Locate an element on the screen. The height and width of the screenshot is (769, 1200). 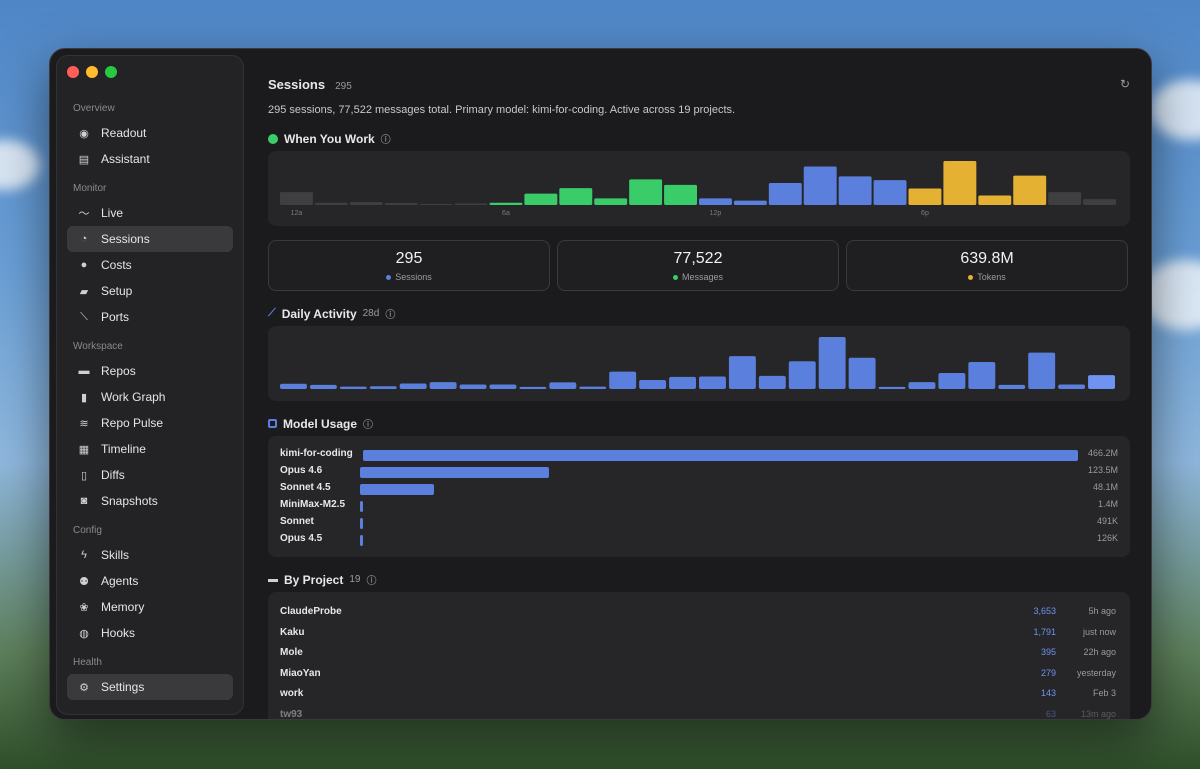
project-row: Kaku 1,791 just now is located at coordinates (698, 635).